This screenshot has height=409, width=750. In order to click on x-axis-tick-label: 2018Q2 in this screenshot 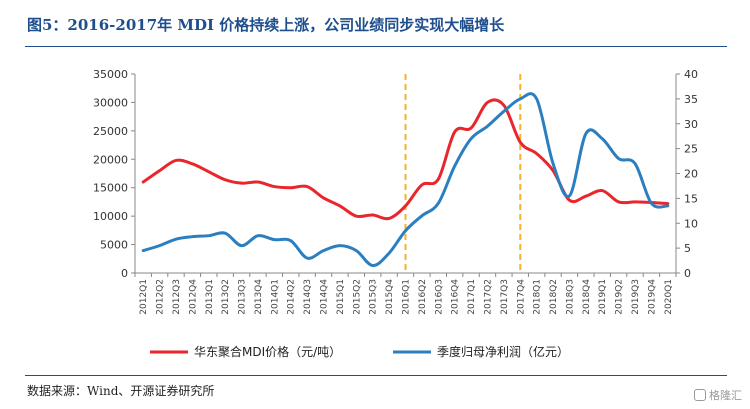, I will do `click(554, 297)`.